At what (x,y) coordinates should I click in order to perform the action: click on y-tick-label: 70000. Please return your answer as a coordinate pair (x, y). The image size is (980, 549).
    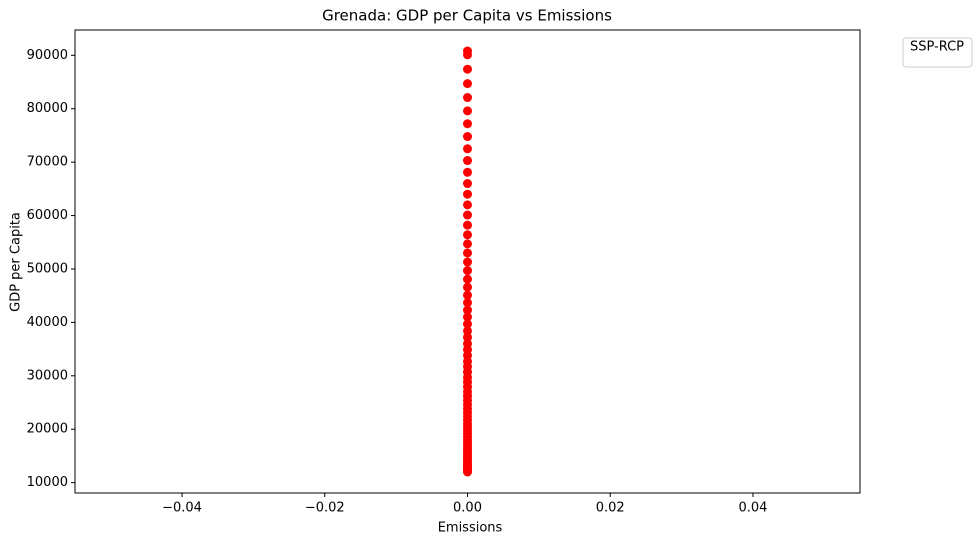
    Looking at the image, I should click on (47, 162).